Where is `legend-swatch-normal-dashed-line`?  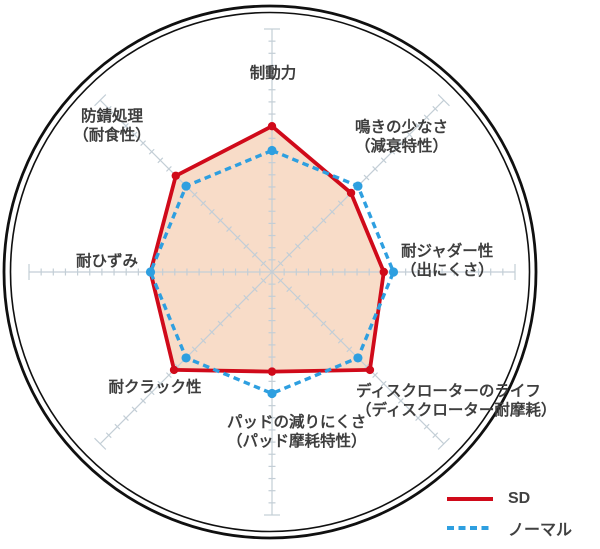 legend-swatch-normal-dashed-line is located at coordinates (470, 528).